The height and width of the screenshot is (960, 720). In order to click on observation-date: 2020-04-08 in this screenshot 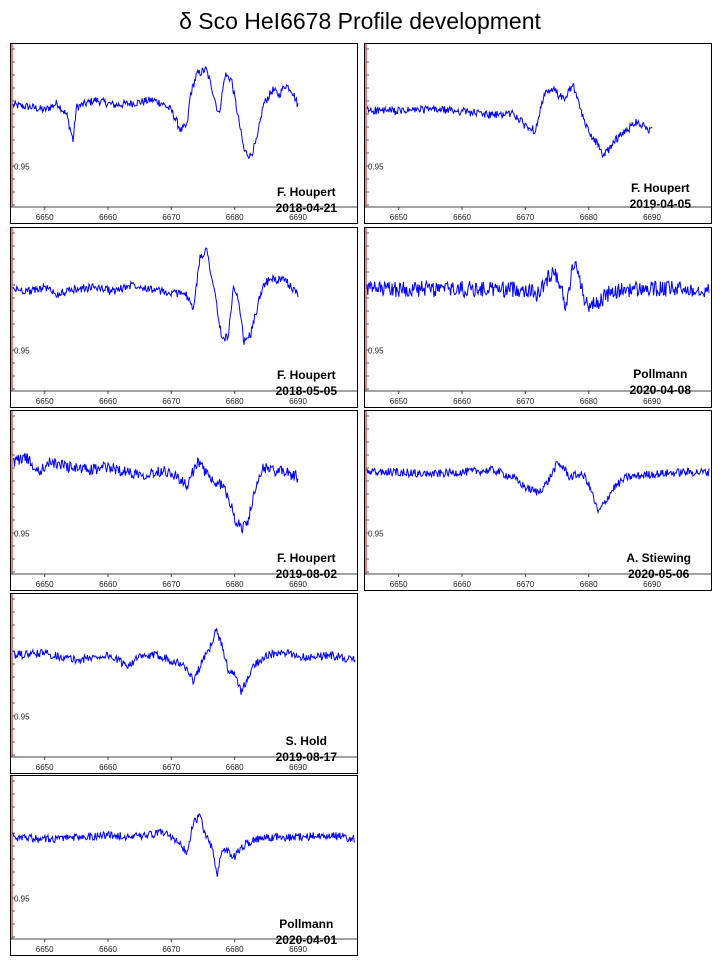, I will do `click(660, 390)`.